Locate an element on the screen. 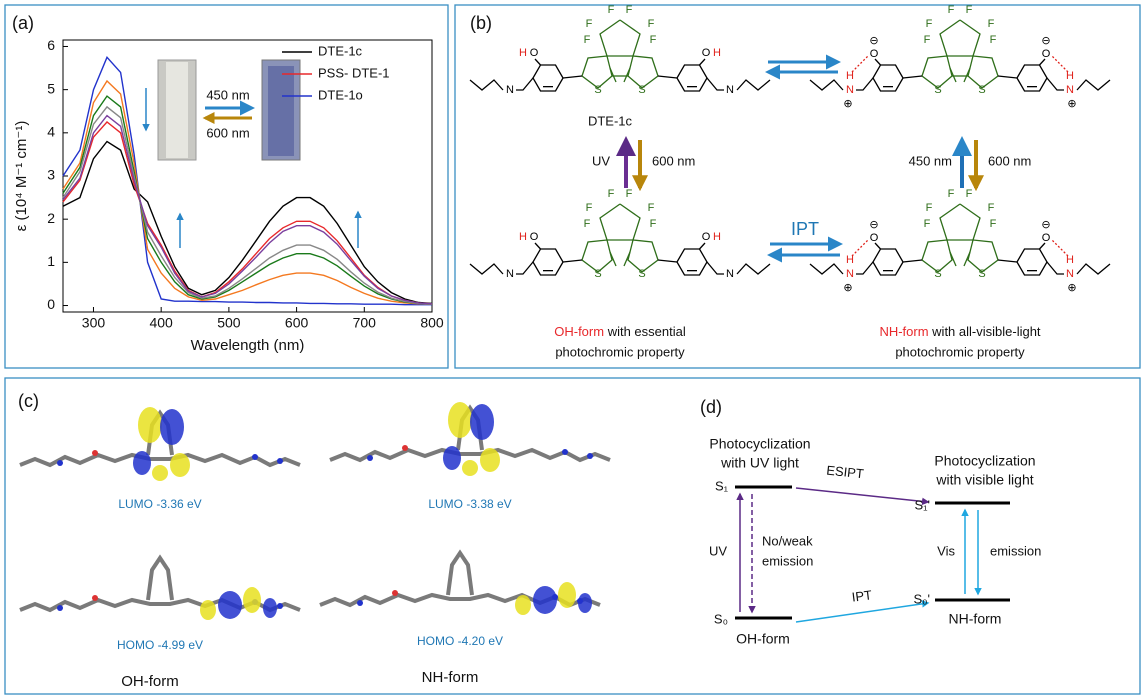 The image size is (1145, 699). energy-diagram is located at coordinates (872, 554).